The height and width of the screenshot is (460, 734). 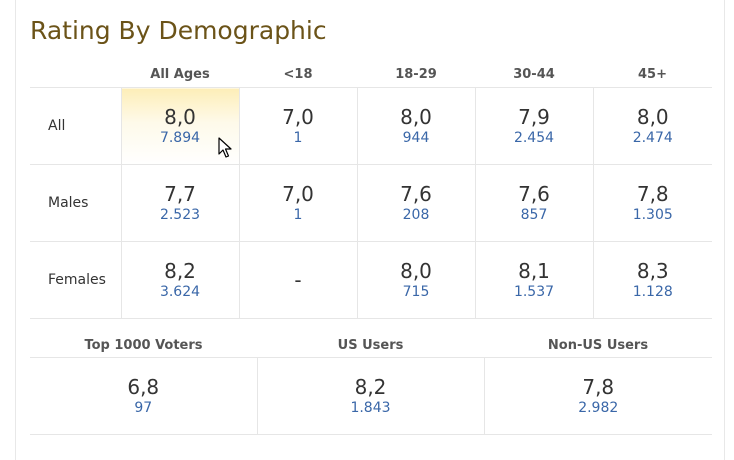 I want to click on rating-cell: 8,1 1.537, so click(x=533, y=280).